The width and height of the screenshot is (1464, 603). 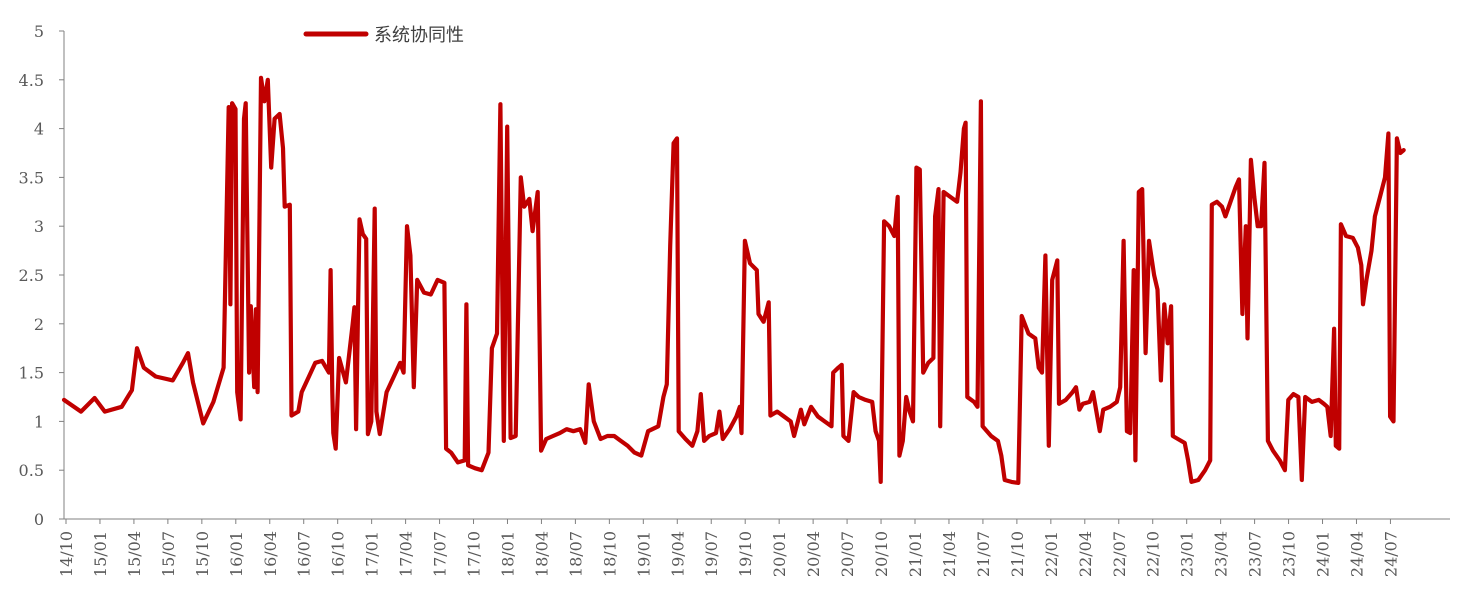 I want to click on x-tick-label: 24/01, so click(x=1323, y=554).